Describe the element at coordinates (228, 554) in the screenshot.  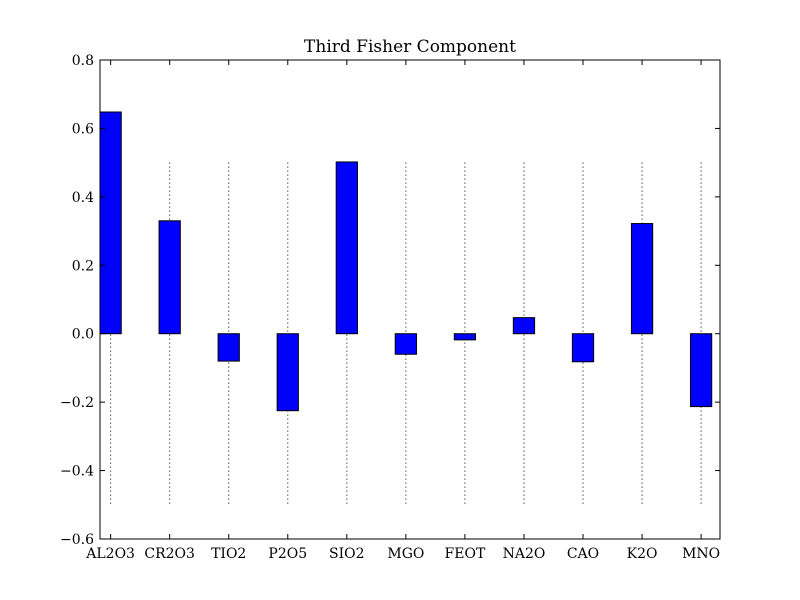
I see `x-tick-label: TIO2` at that location.